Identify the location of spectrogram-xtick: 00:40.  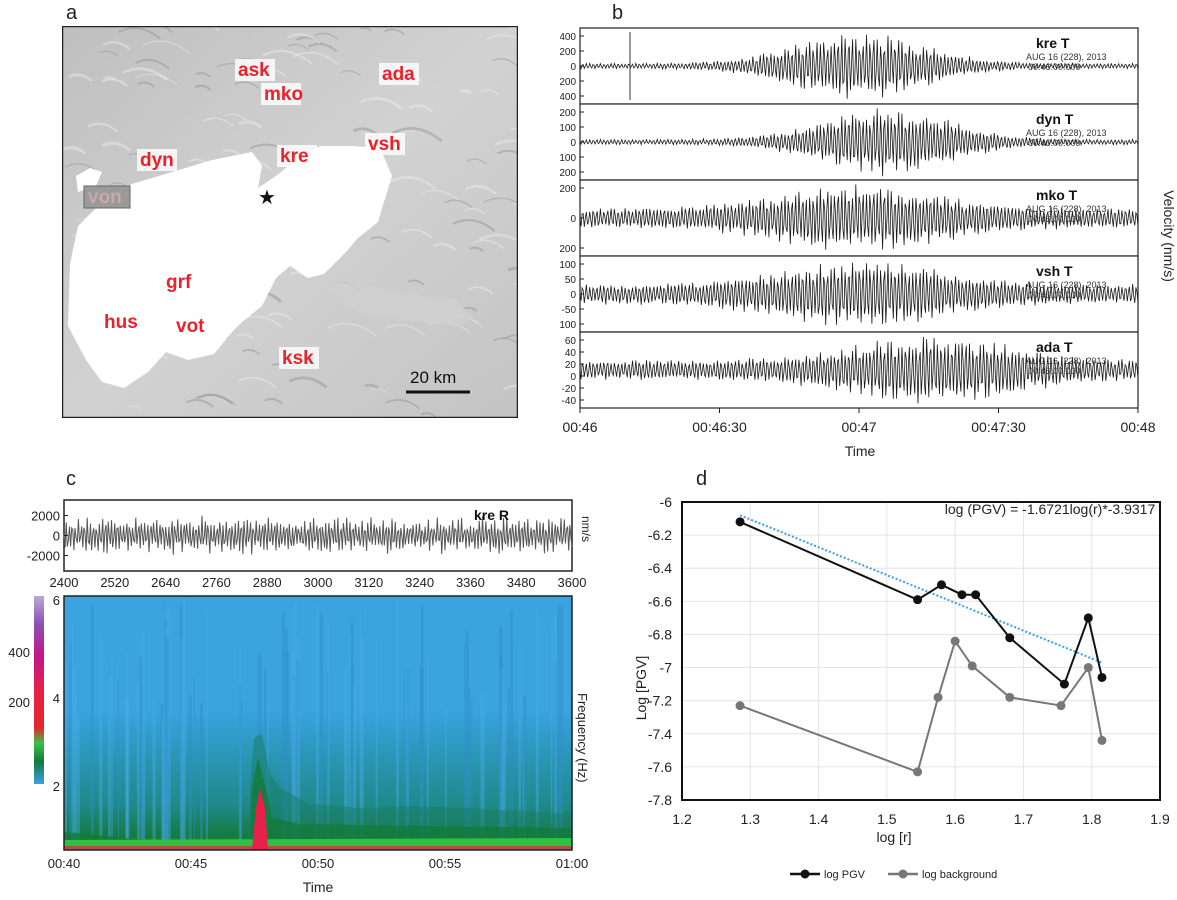
(64, 863).